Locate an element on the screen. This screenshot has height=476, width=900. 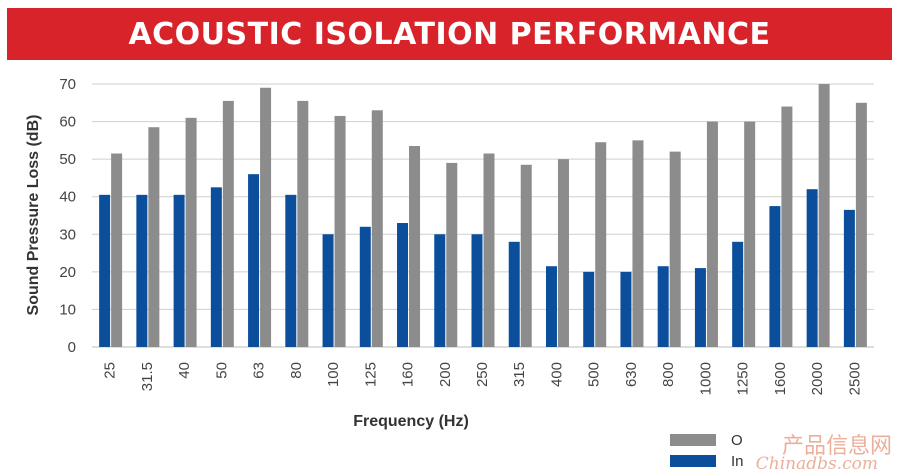
watermark-en-text: Chinadbs.com is located at coordinates (816, 464).